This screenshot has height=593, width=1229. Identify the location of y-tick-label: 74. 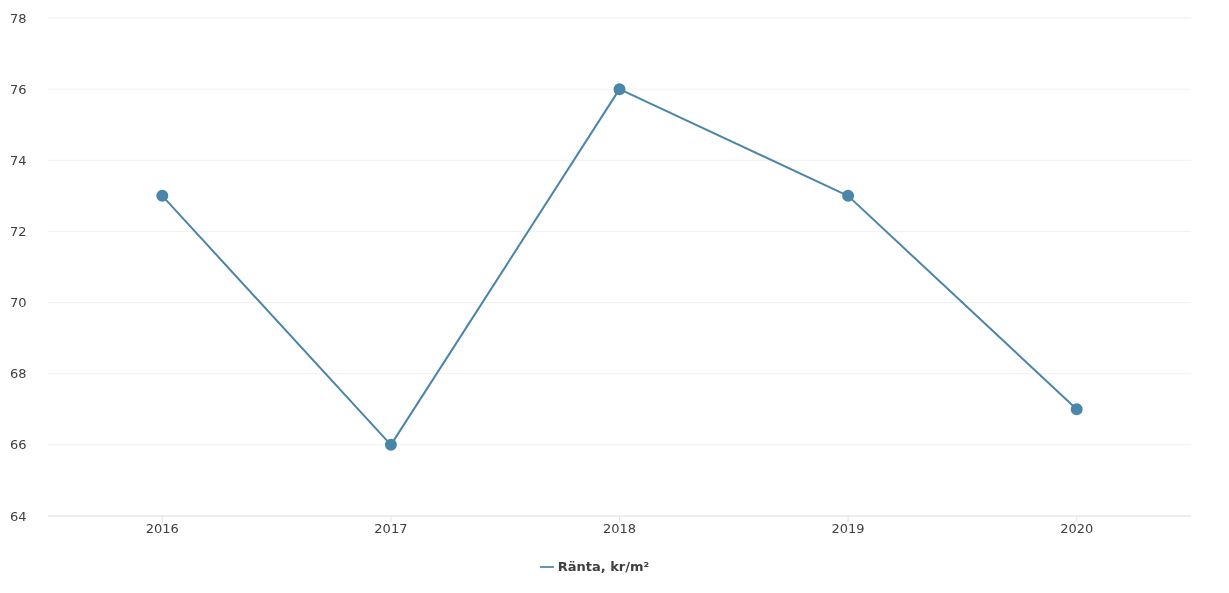
(18, 160).